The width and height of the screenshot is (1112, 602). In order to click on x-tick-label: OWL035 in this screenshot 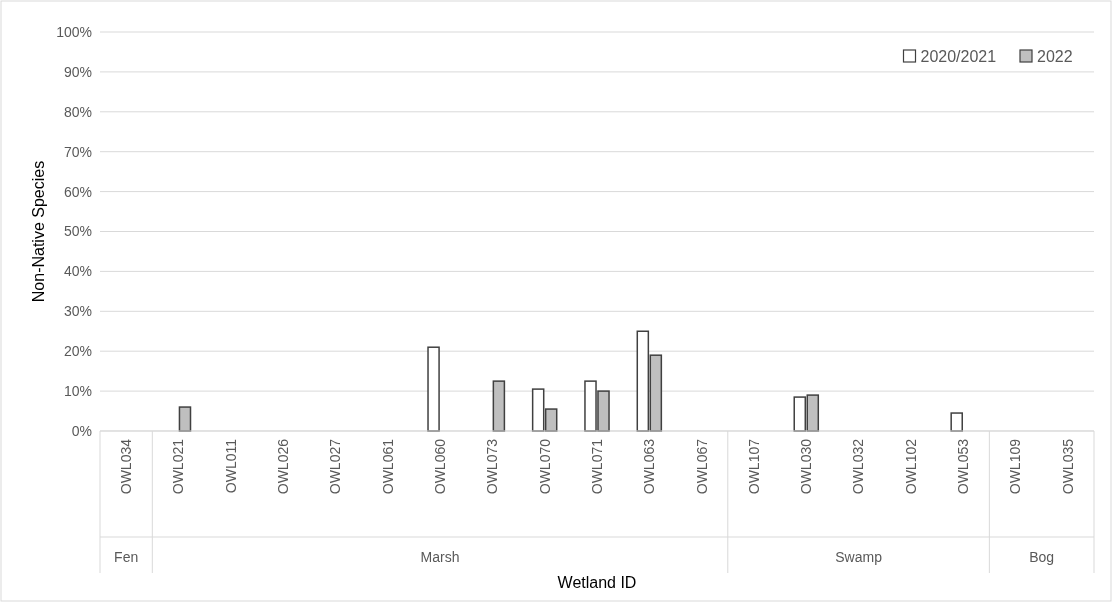, I will do `click(1067, 466)`.